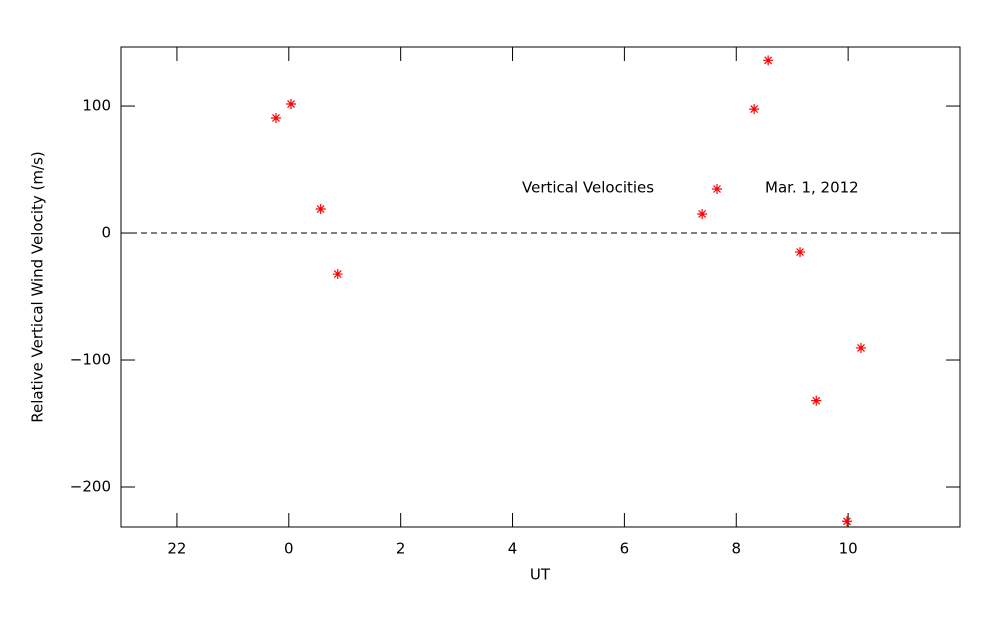 The image size is (1000, 625). I want to click on annotation: Mar. 1, 2012, so click(812, 188).